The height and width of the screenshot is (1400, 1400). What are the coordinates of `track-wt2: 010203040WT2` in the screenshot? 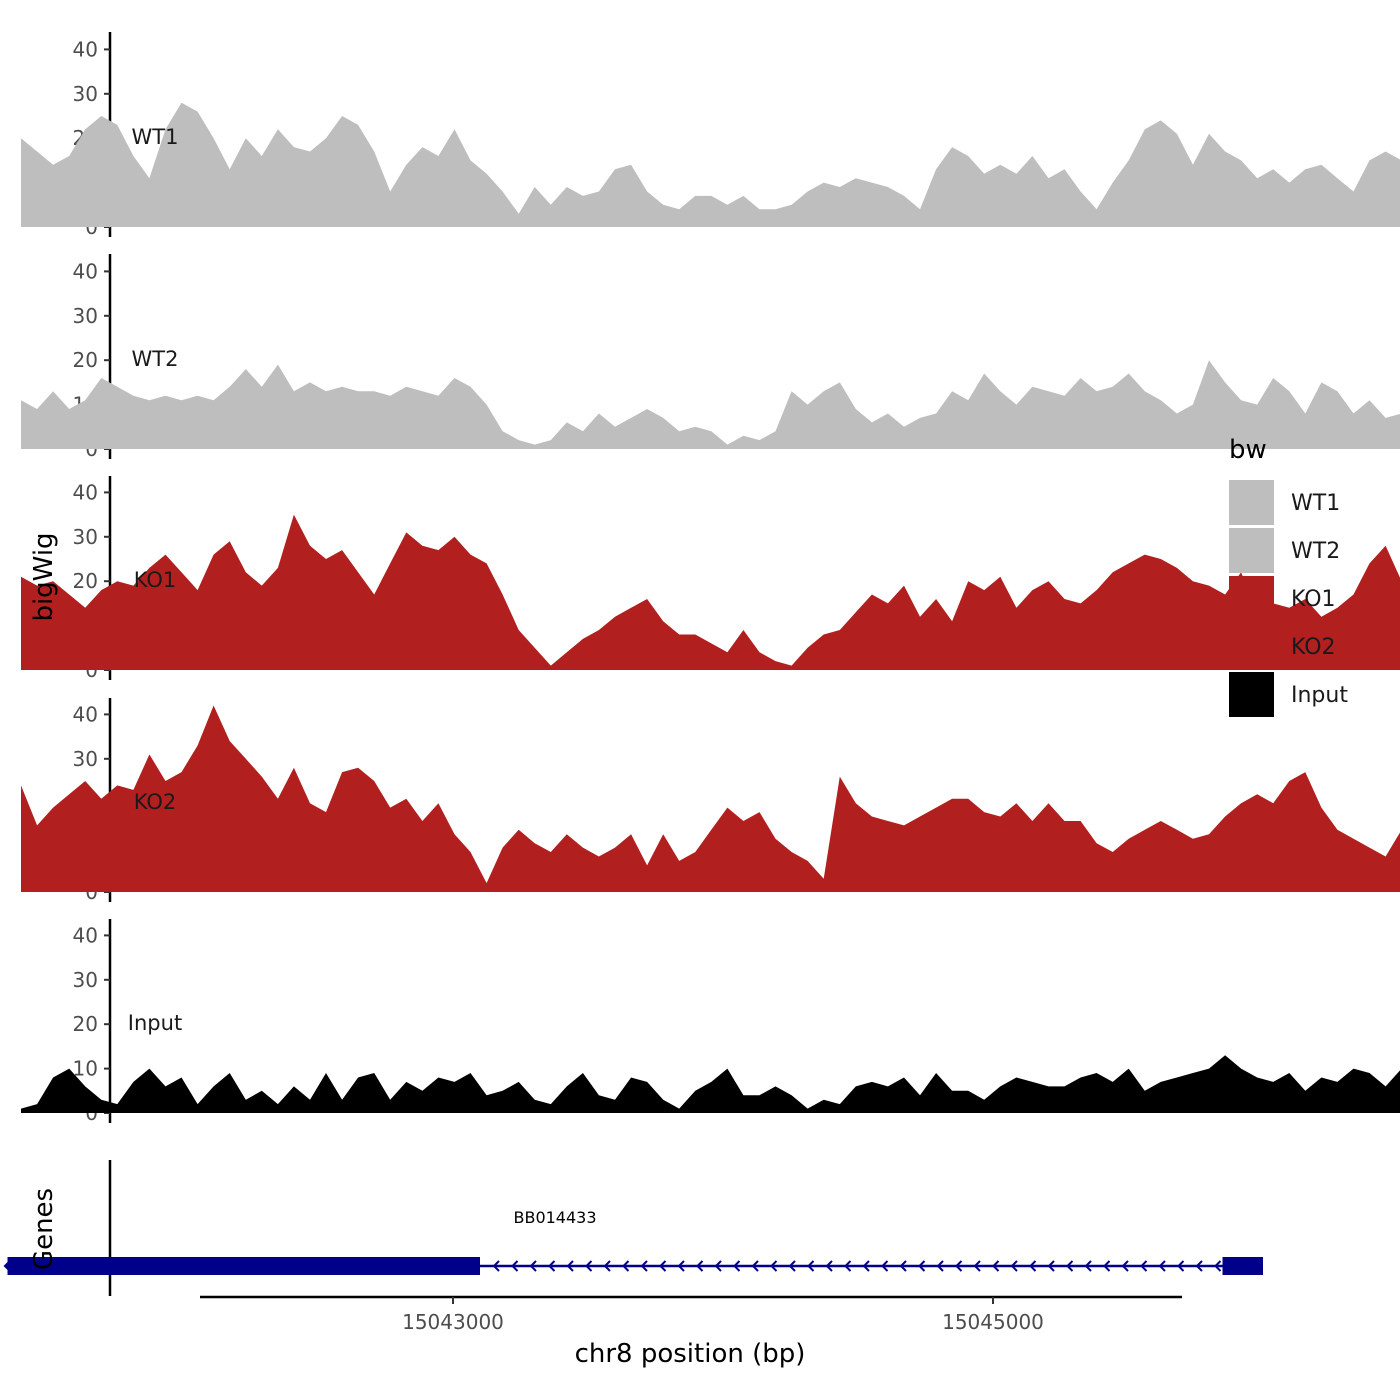 It's located at (710, 357).